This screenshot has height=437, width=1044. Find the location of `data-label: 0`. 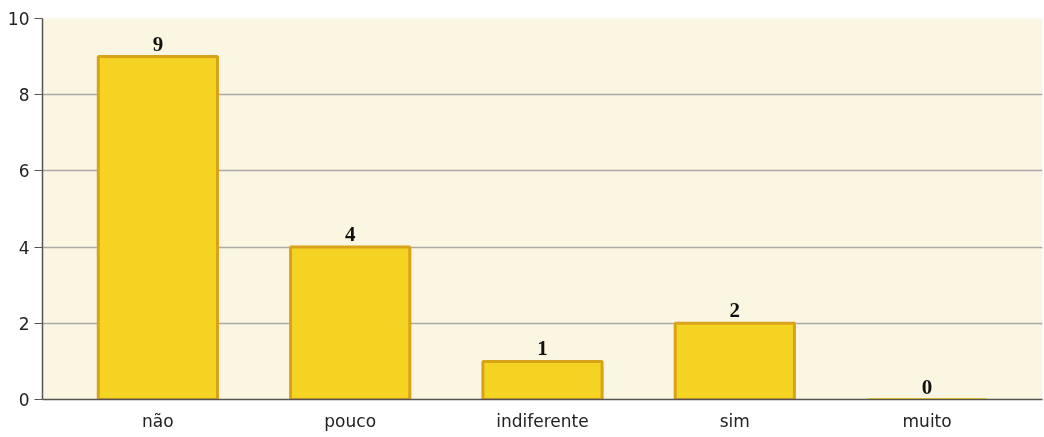

data-label: 0 is located at coordinates (927, 386).